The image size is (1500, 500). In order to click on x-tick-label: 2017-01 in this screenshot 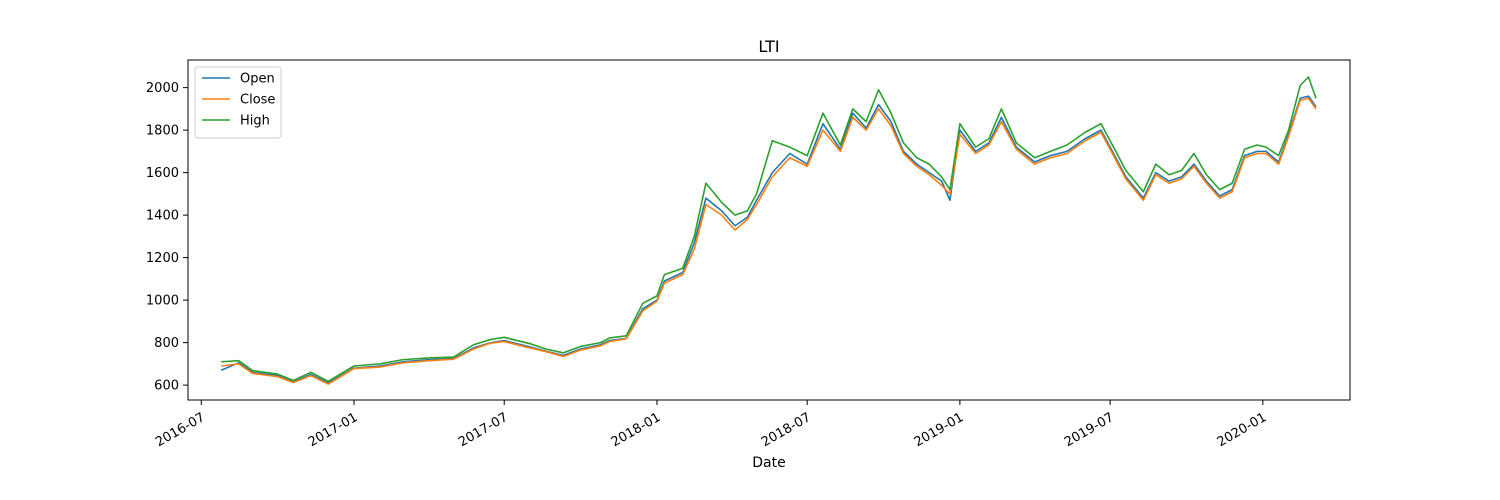, I will do `click(333, 430)`.